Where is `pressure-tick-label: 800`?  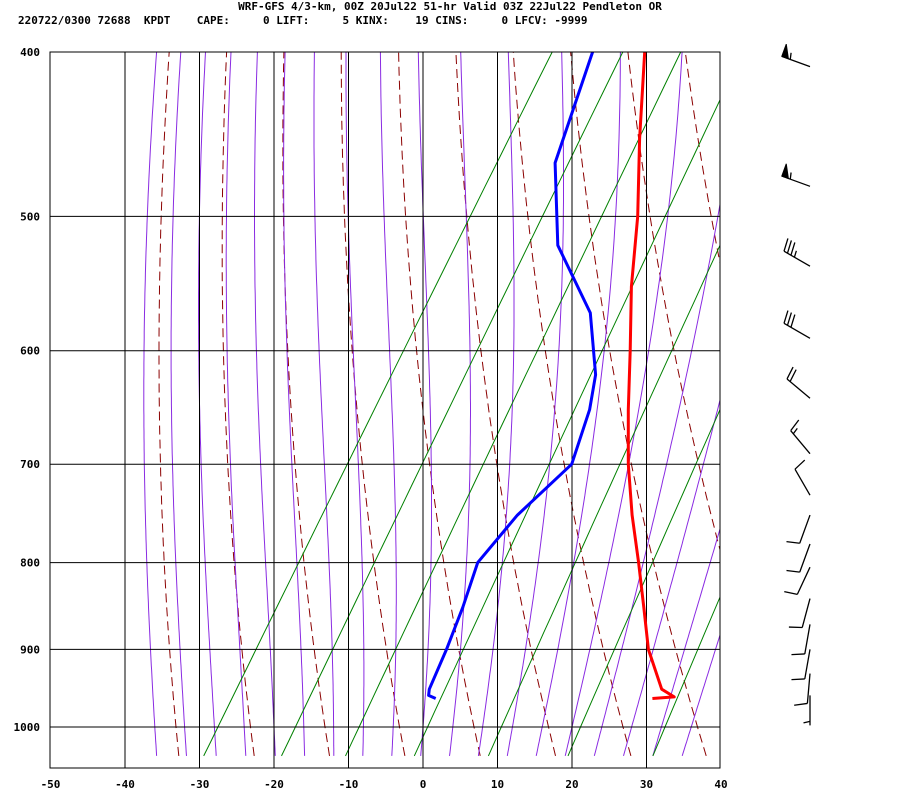 pressure-tick-label: 800 is located at coordinates (30, 563).